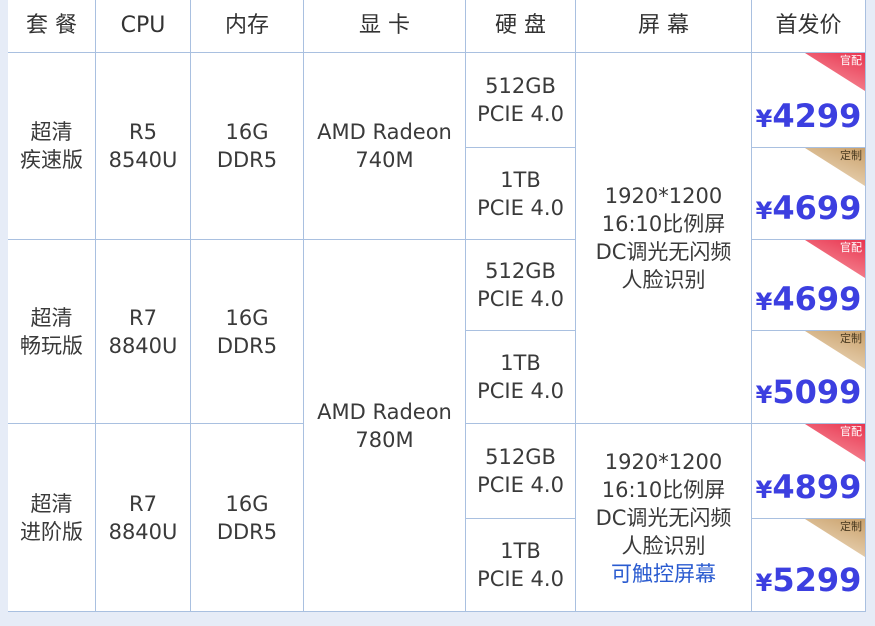 The image size is (875, 626). Describe the element at coordinates (52, 146) in the screenshot. I see `package-name: 超清 疾速版` at that location.